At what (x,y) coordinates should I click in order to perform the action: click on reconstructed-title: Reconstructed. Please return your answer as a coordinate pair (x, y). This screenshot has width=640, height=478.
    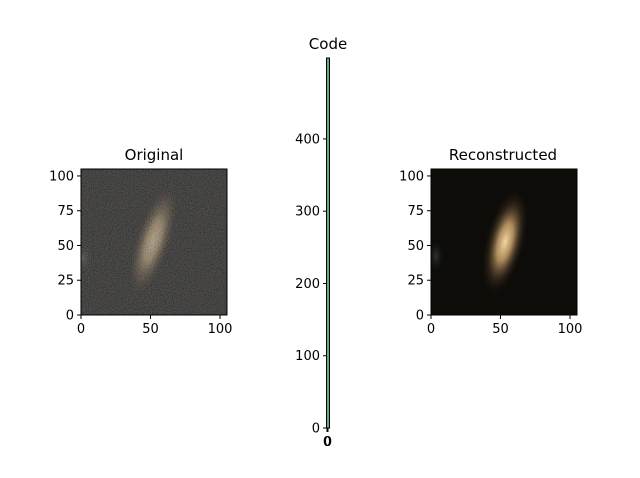
    Looking at the image, I should click on (503, 155).